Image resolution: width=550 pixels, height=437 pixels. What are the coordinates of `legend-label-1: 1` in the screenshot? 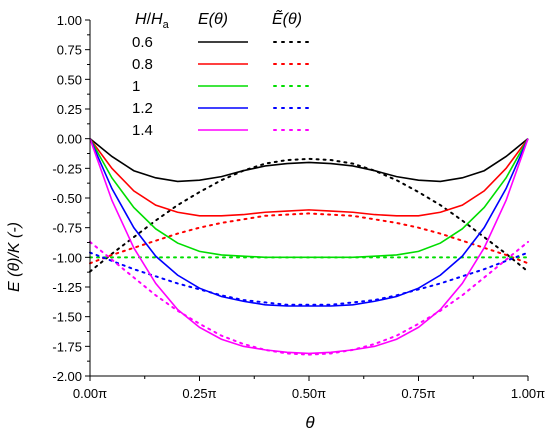 It's located at (136, 86).